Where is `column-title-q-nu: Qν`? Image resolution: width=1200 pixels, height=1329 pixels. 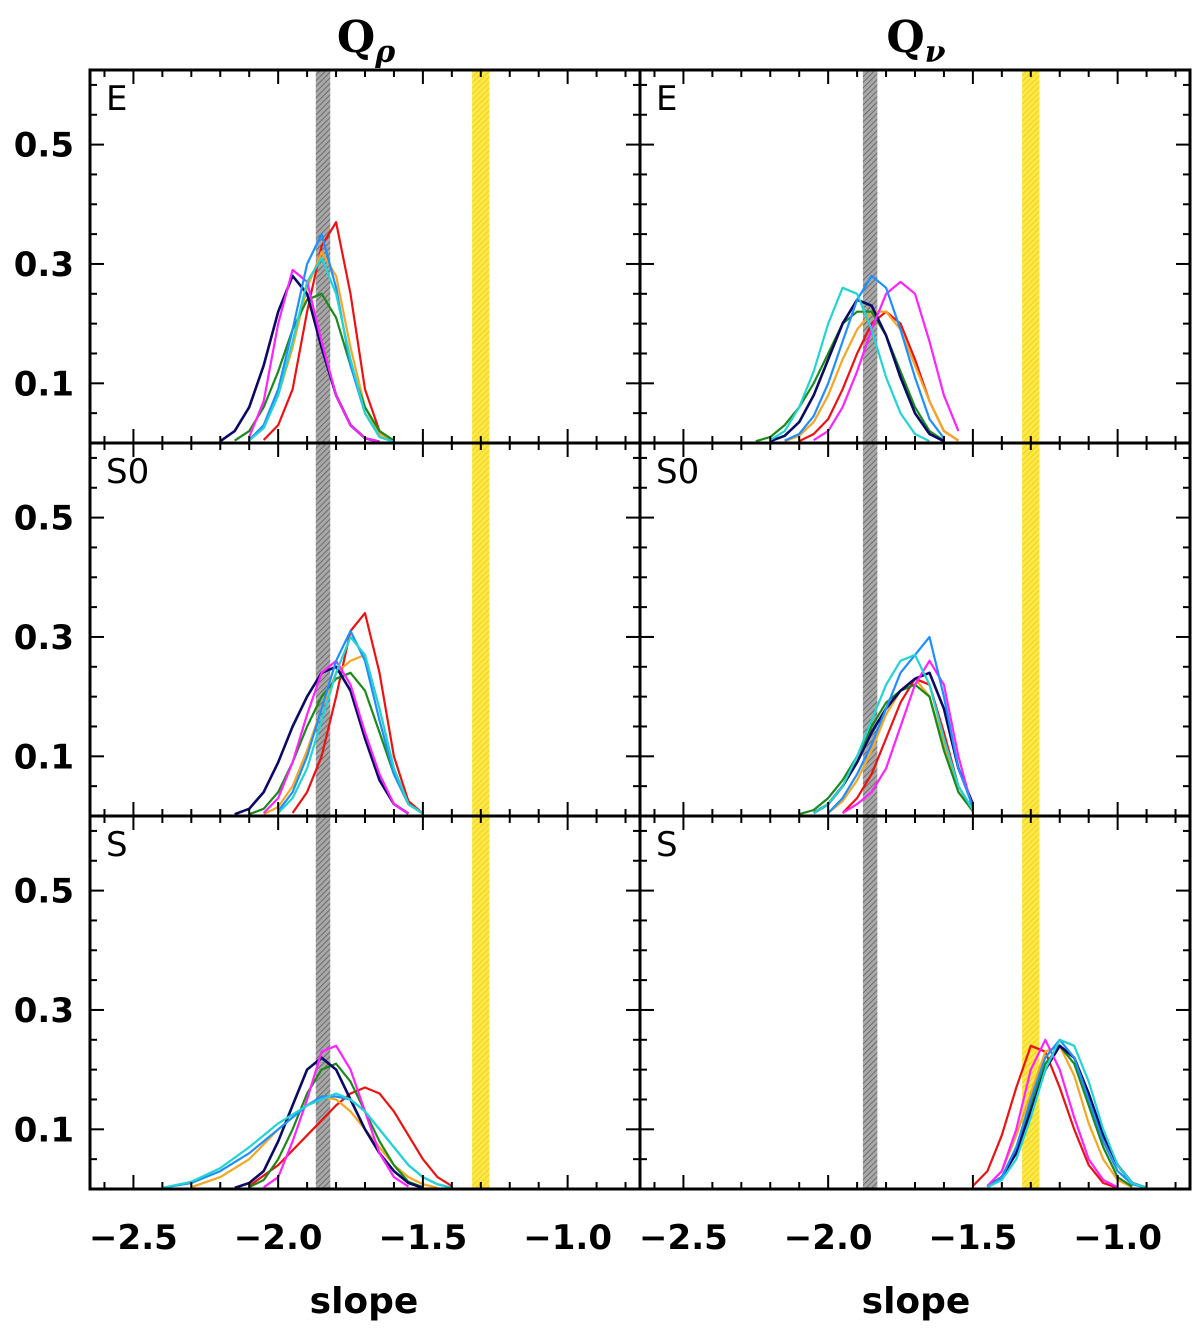
column-title-q-nu: Qν is located at coordinates (915, 41).